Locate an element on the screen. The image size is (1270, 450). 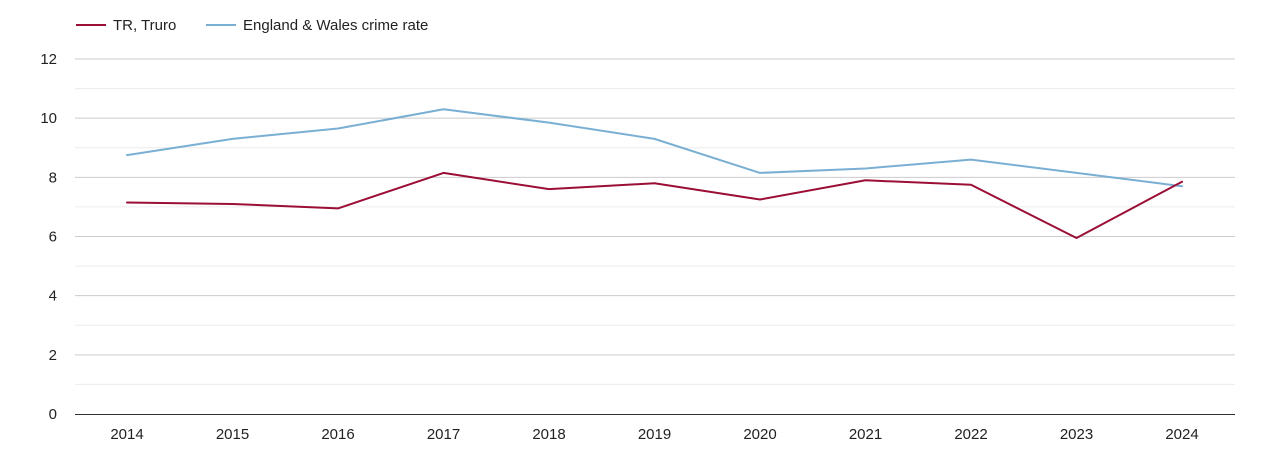
legend-item-england-wales: England & Wales crime rate is located at coordinates (317, 25).